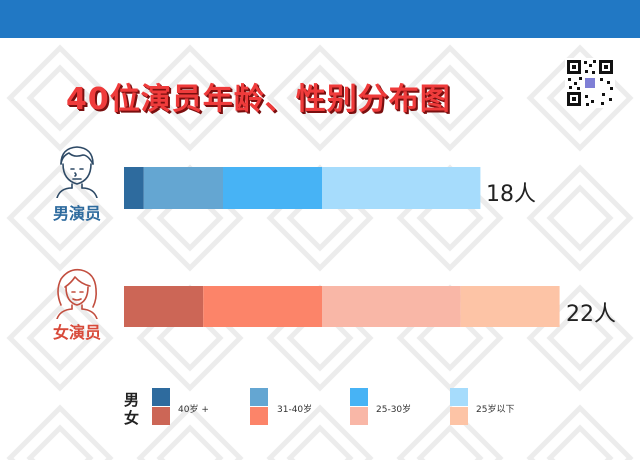 This screenshot has height=460, width=640. Describe the element at coordinates (511, 194) in the screenshot. I see `male-count: 18人` at that location.